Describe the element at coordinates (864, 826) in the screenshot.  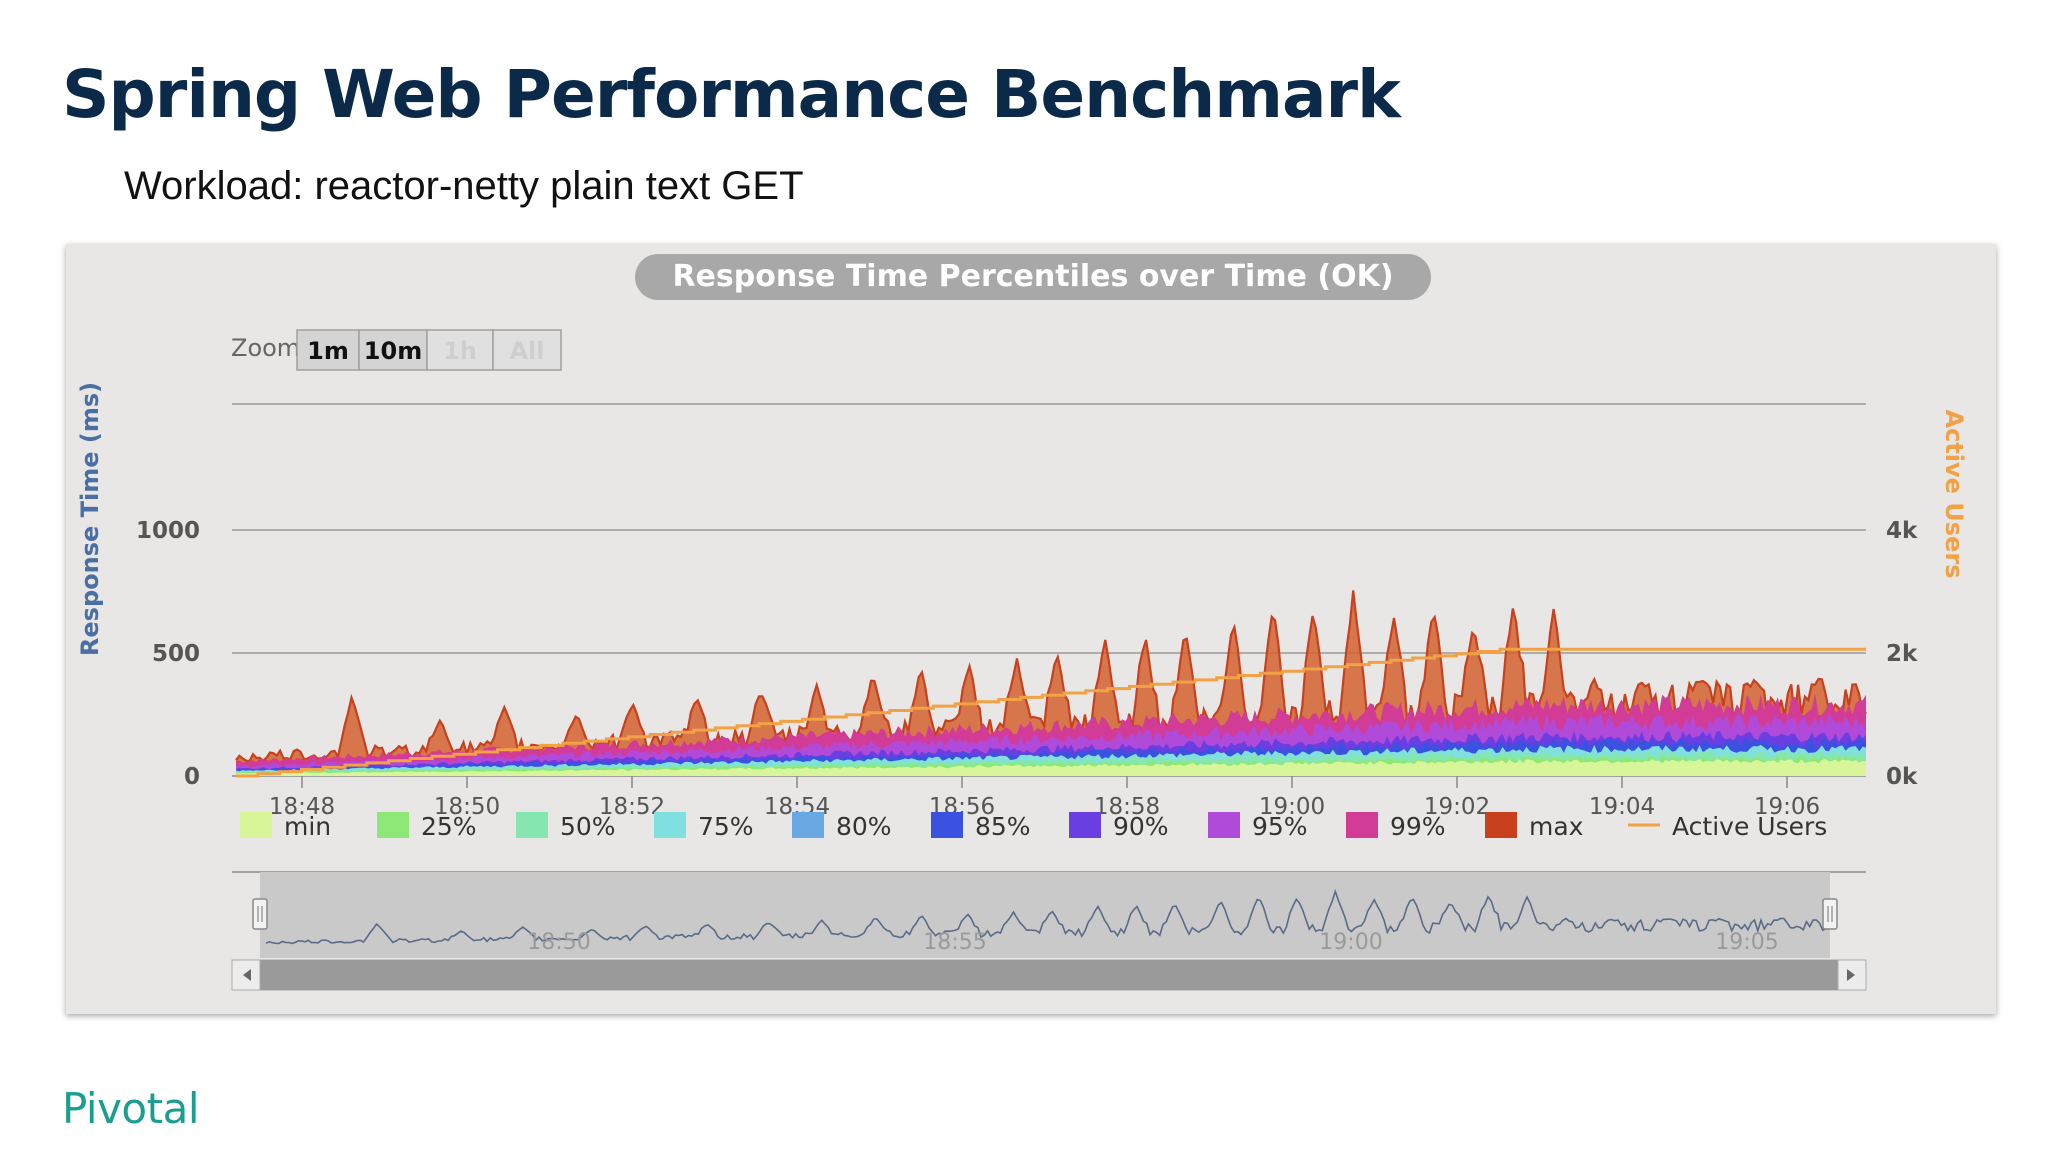
I see `legend-label: 80%` at that location.